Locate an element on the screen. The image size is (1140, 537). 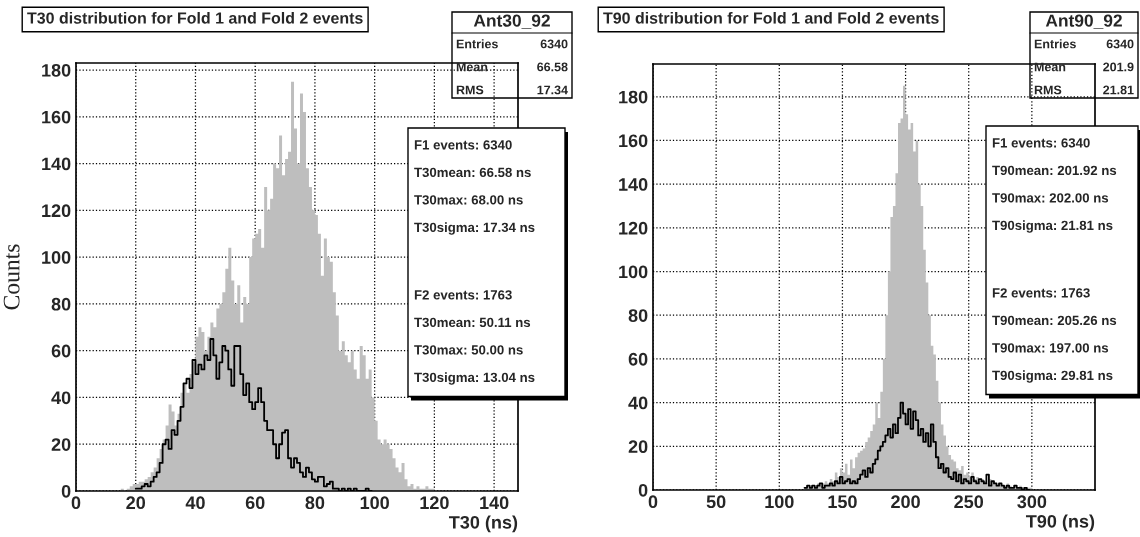
x-tick-label: 20 is located at coordinates (136, 503).